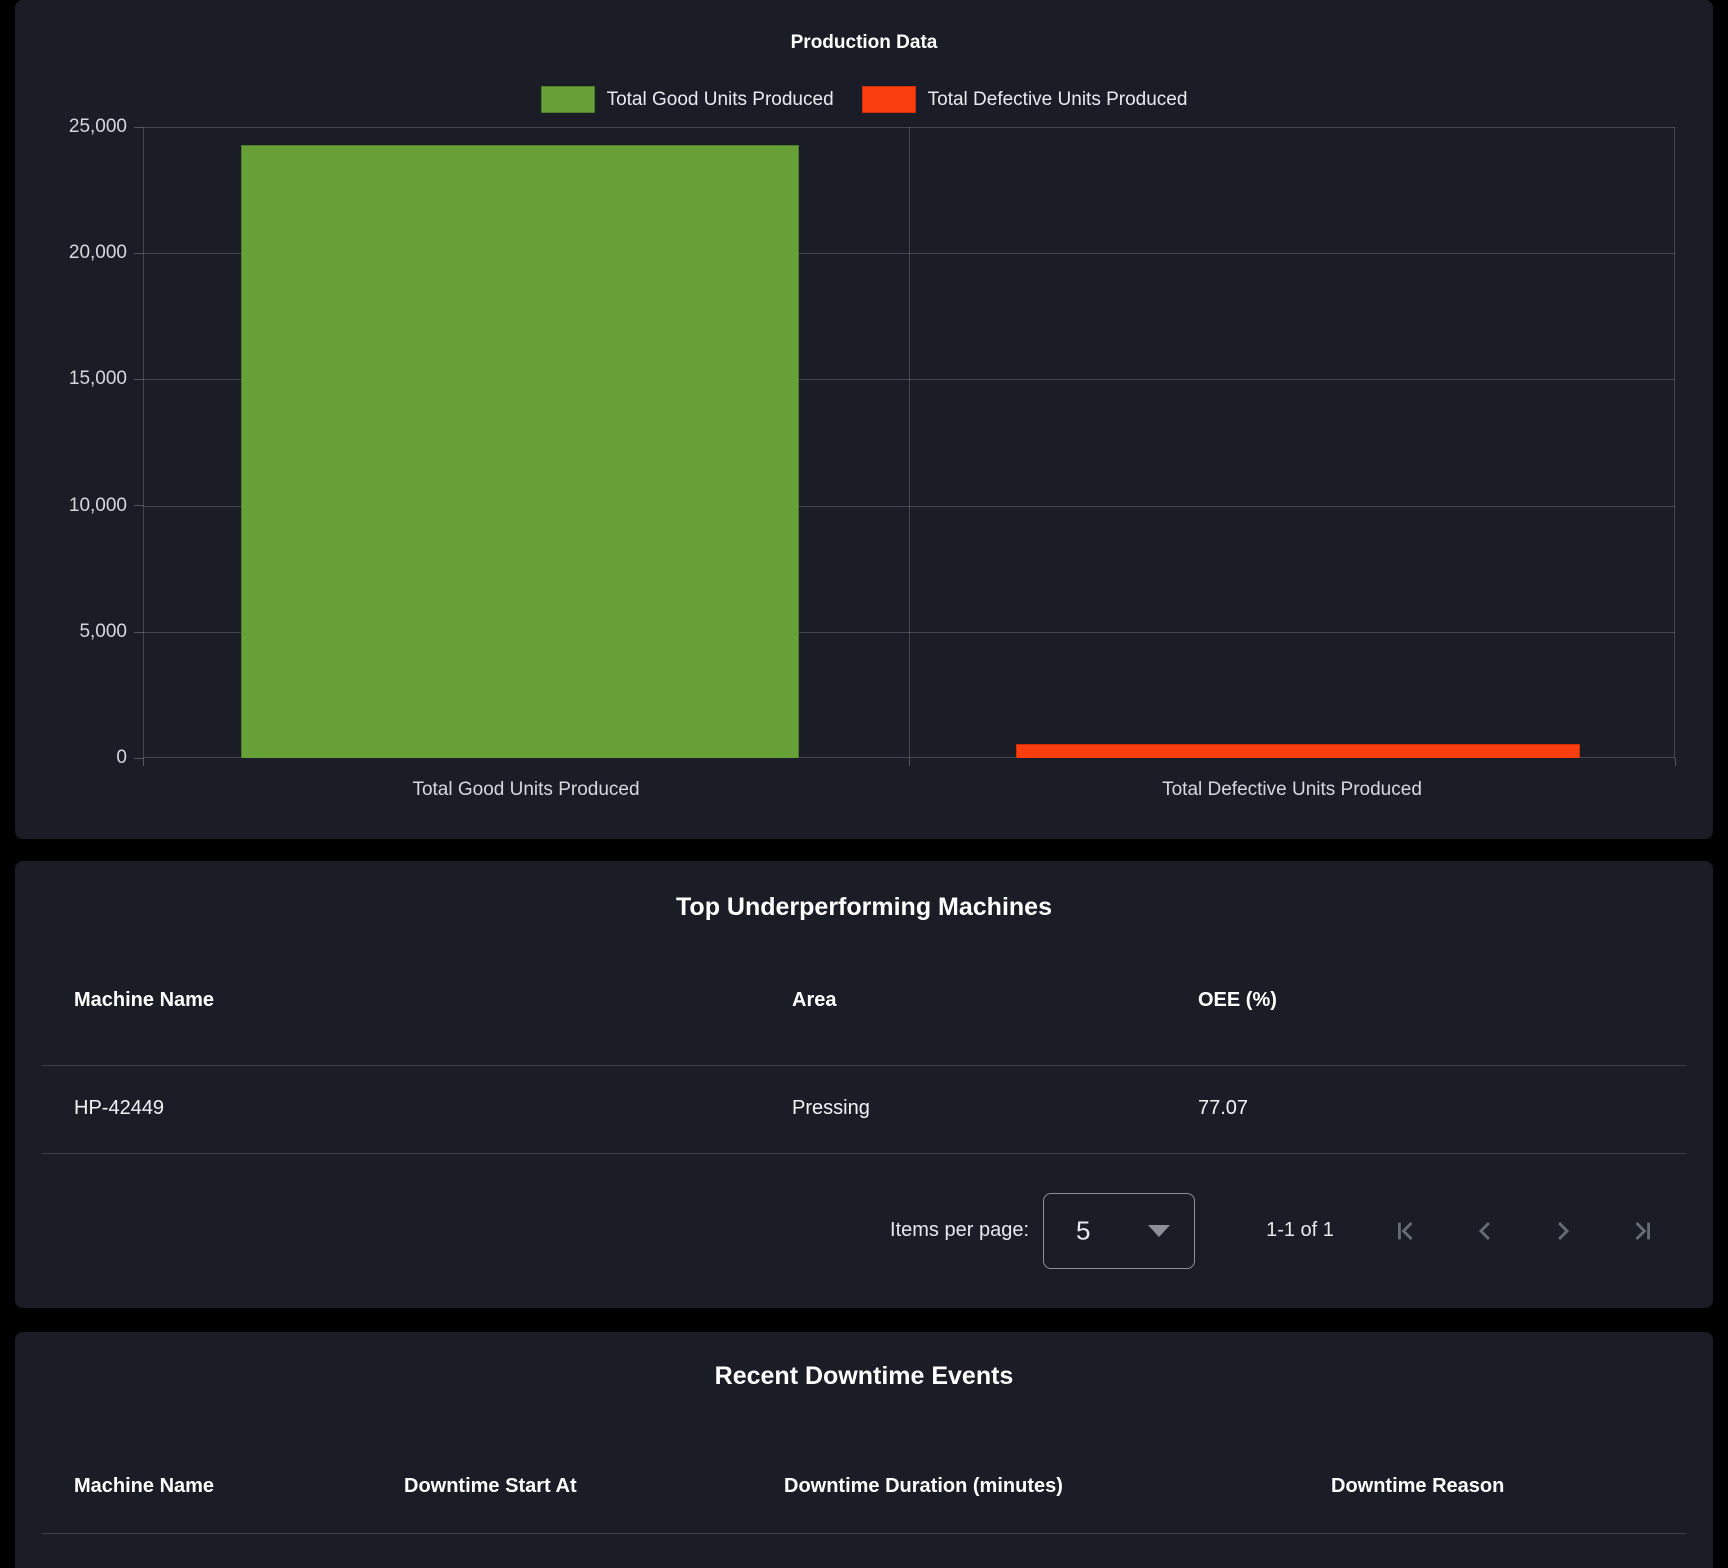 Image resolution: width=1728 pixels, height=1568 pixels. What do you see at coordinates (720, 99) in the screenshot?
I see `legend-label: Total Good Units Produced` at bounding box center [720, 99].